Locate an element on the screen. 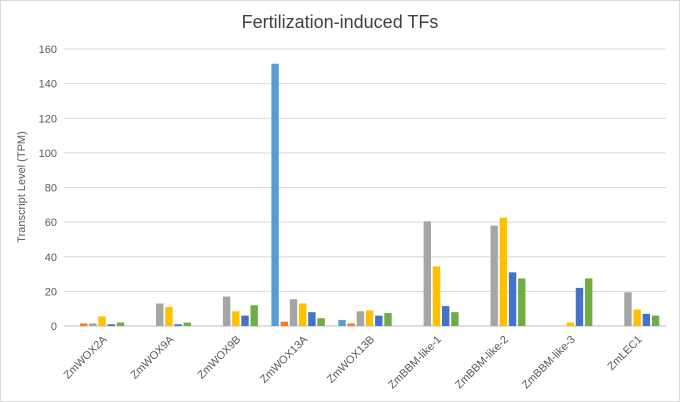  x-tick-label: ZmLEC1 is located at coordinates (624, 353).